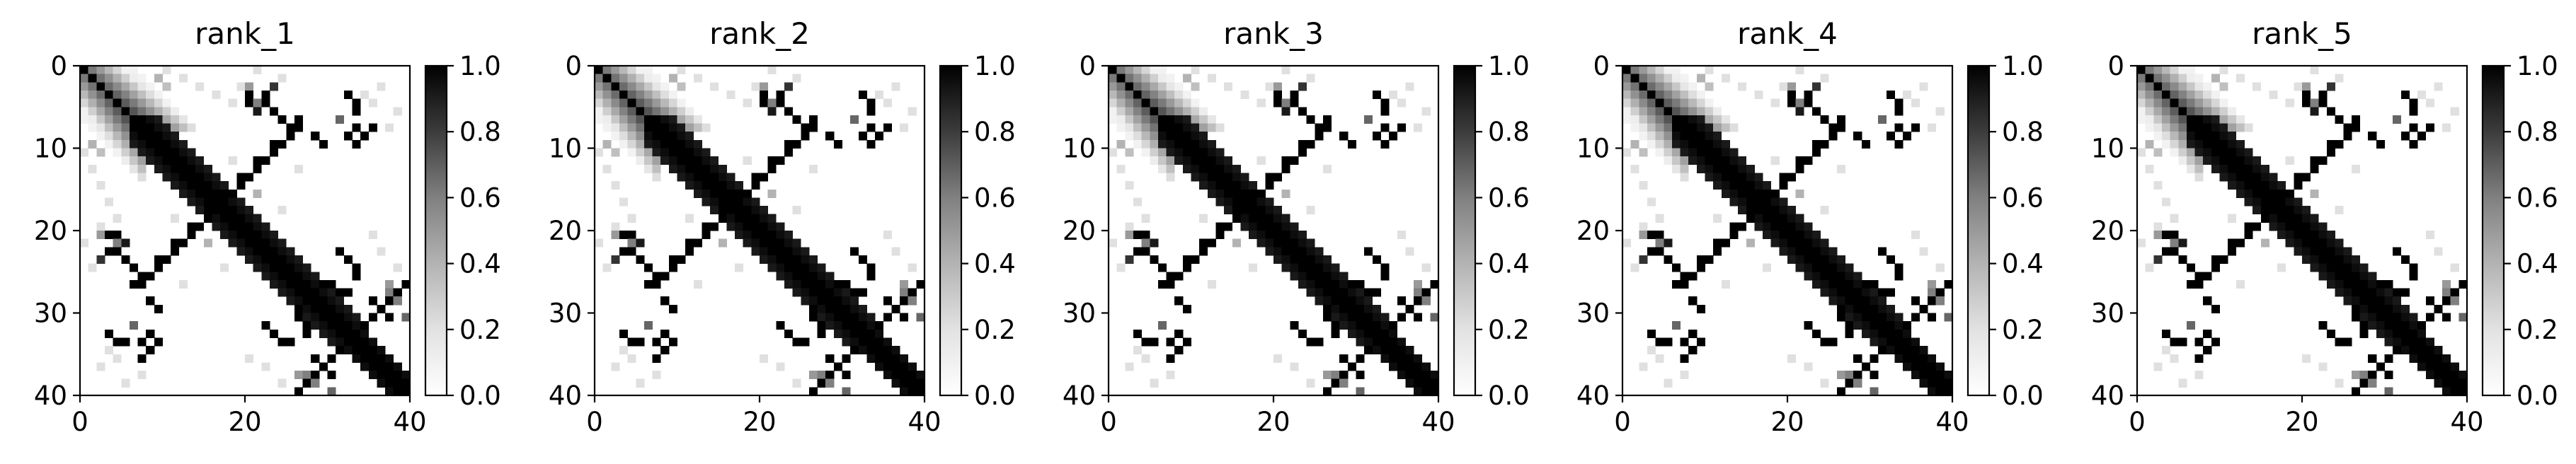 This screenshot has height=464, width=2576. I want to click on y-tick-label: 20, so click(565, 231).